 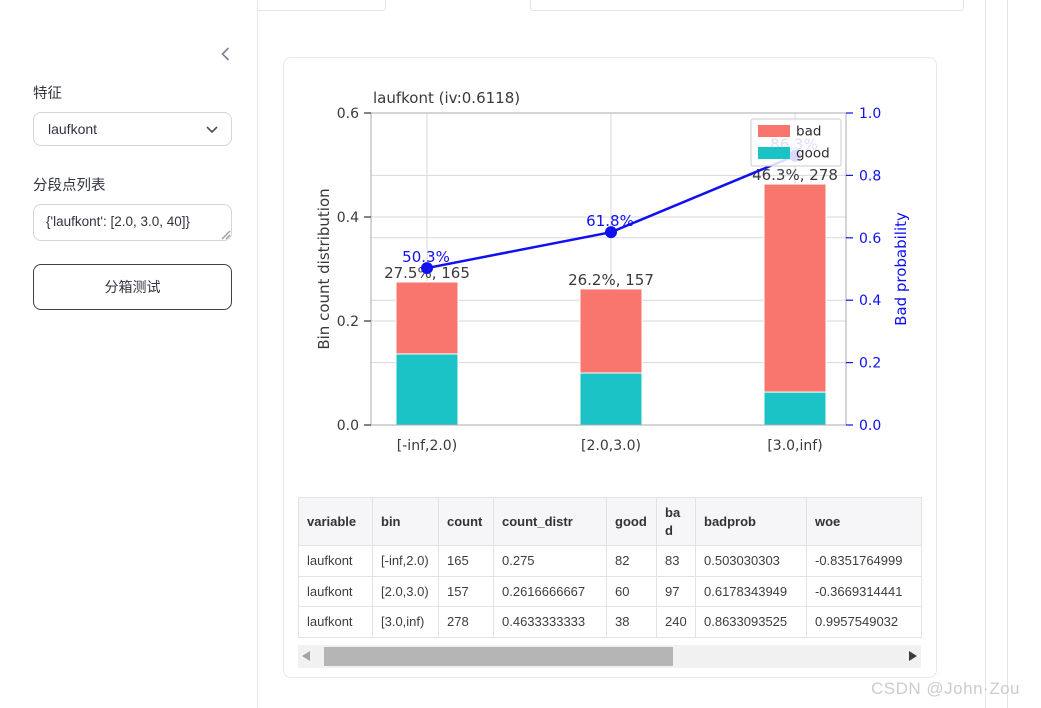 I want to click on cell-bad: 240, so click(x=676, y=622).